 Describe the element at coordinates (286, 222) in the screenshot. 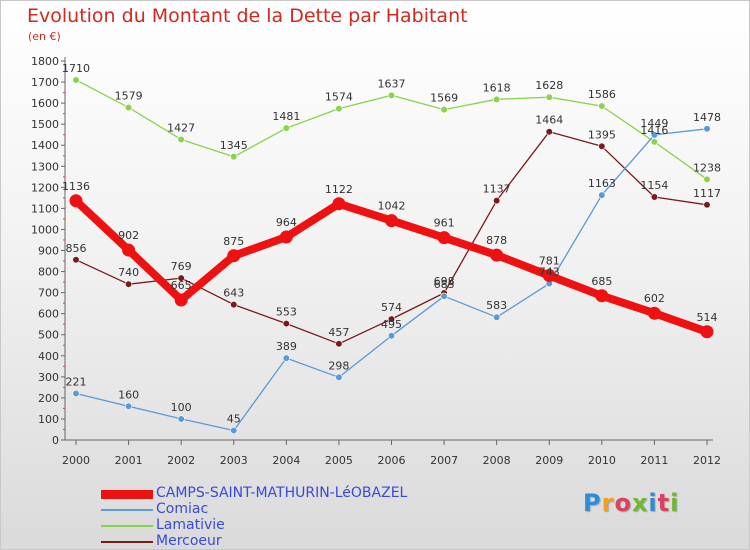

I see `data-label: 964` at that location.